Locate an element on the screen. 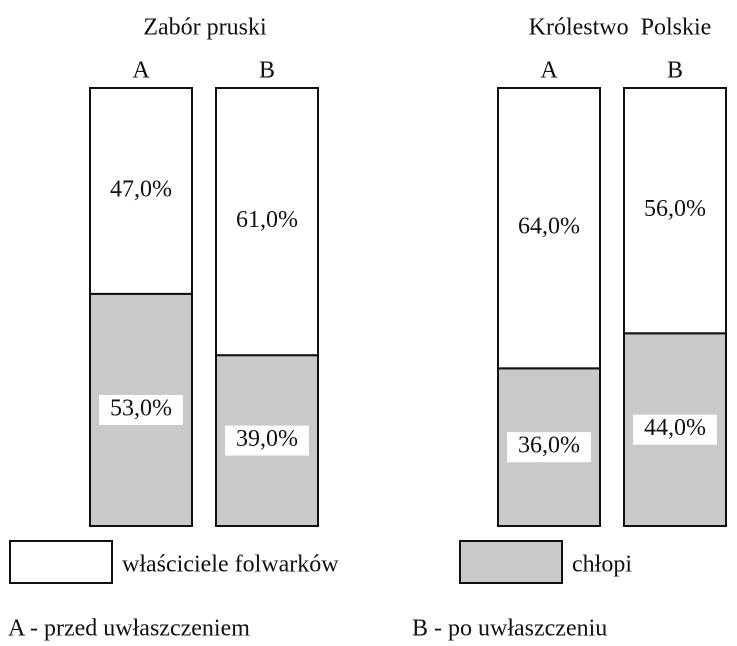  value-label: 36,0% is located at coordinates (549, 446).